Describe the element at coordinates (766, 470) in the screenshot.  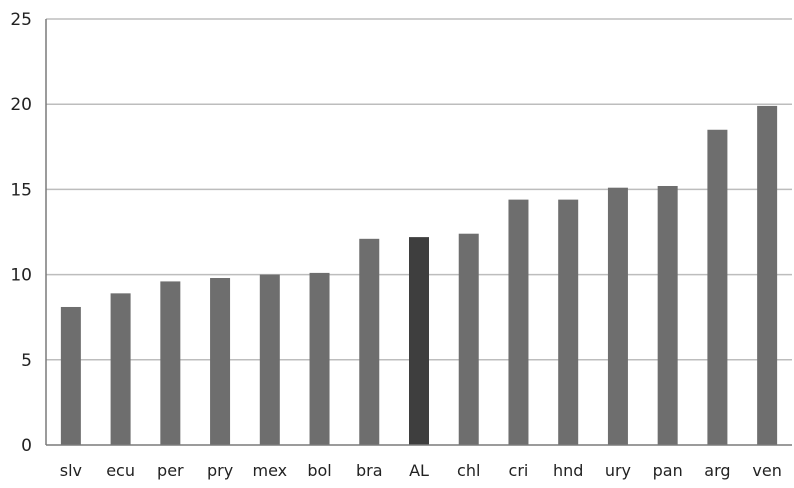
I see `x-tick-label-ven: ven` at that location.